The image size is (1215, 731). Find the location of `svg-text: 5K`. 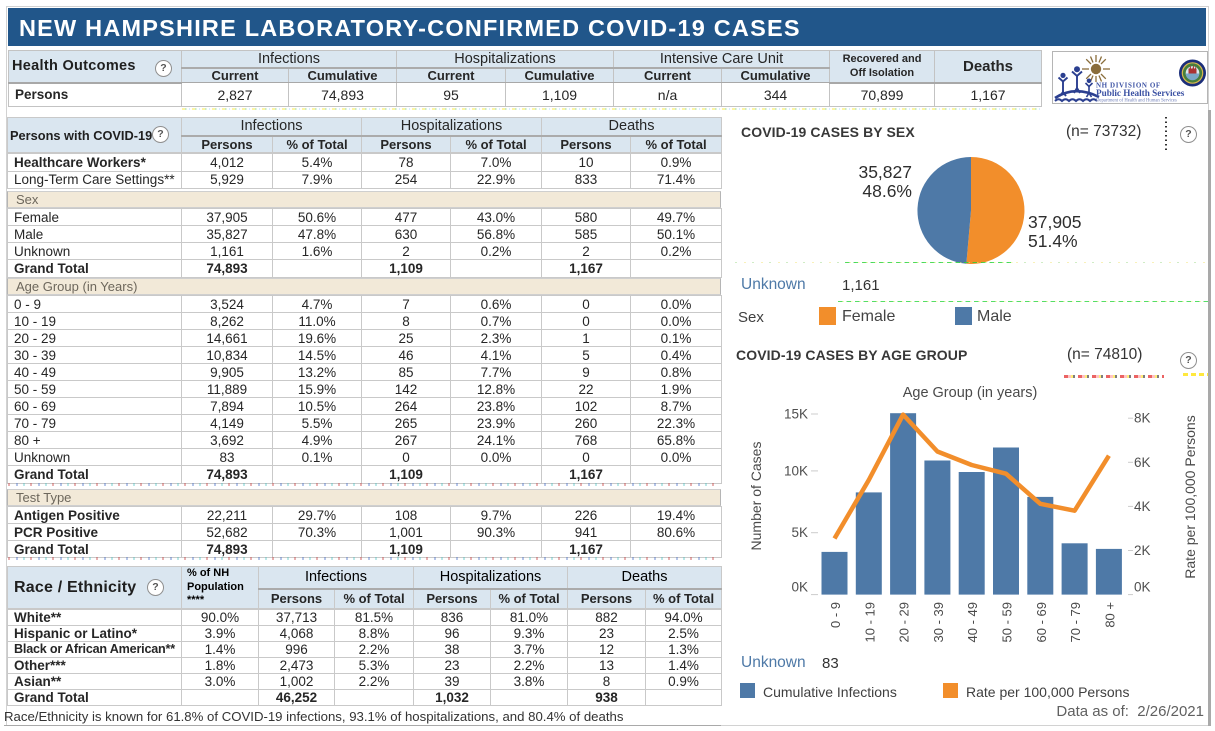

svg-text: 5K is located at coordinates (799, 532).